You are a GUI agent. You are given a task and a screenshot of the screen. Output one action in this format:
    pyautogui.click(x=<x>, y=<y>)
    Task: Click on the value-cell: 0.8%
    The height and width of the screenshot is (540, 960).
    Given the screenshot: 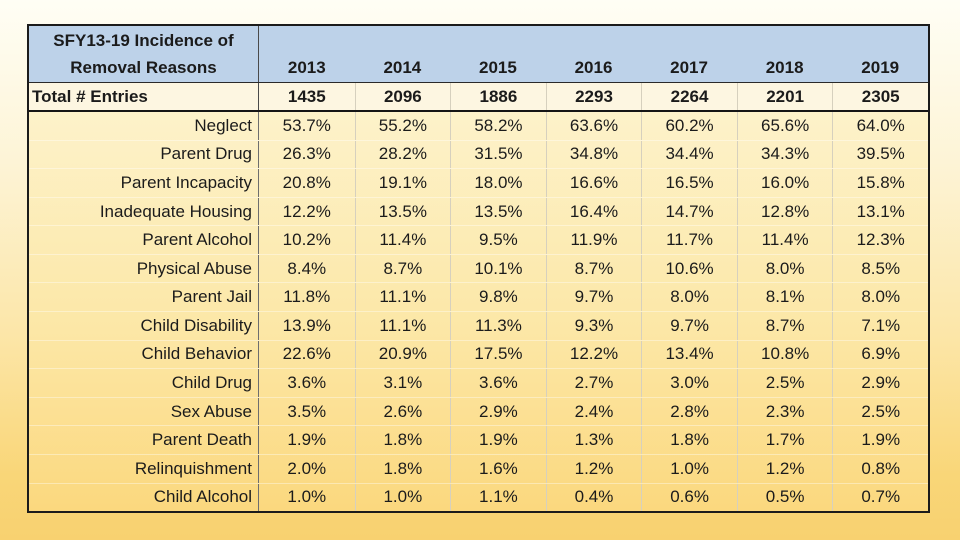 What is the action you would take?
    pyautogui.click(x=880, y=468)
    